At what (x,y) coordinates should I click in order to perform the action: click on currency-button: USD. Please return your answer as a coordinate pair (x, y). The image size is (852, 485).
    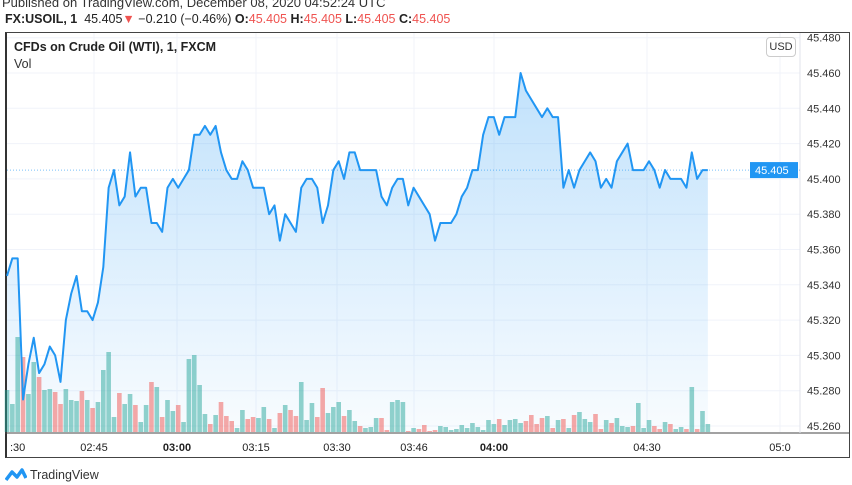
    Looking at the image, I should click on (781, 47).